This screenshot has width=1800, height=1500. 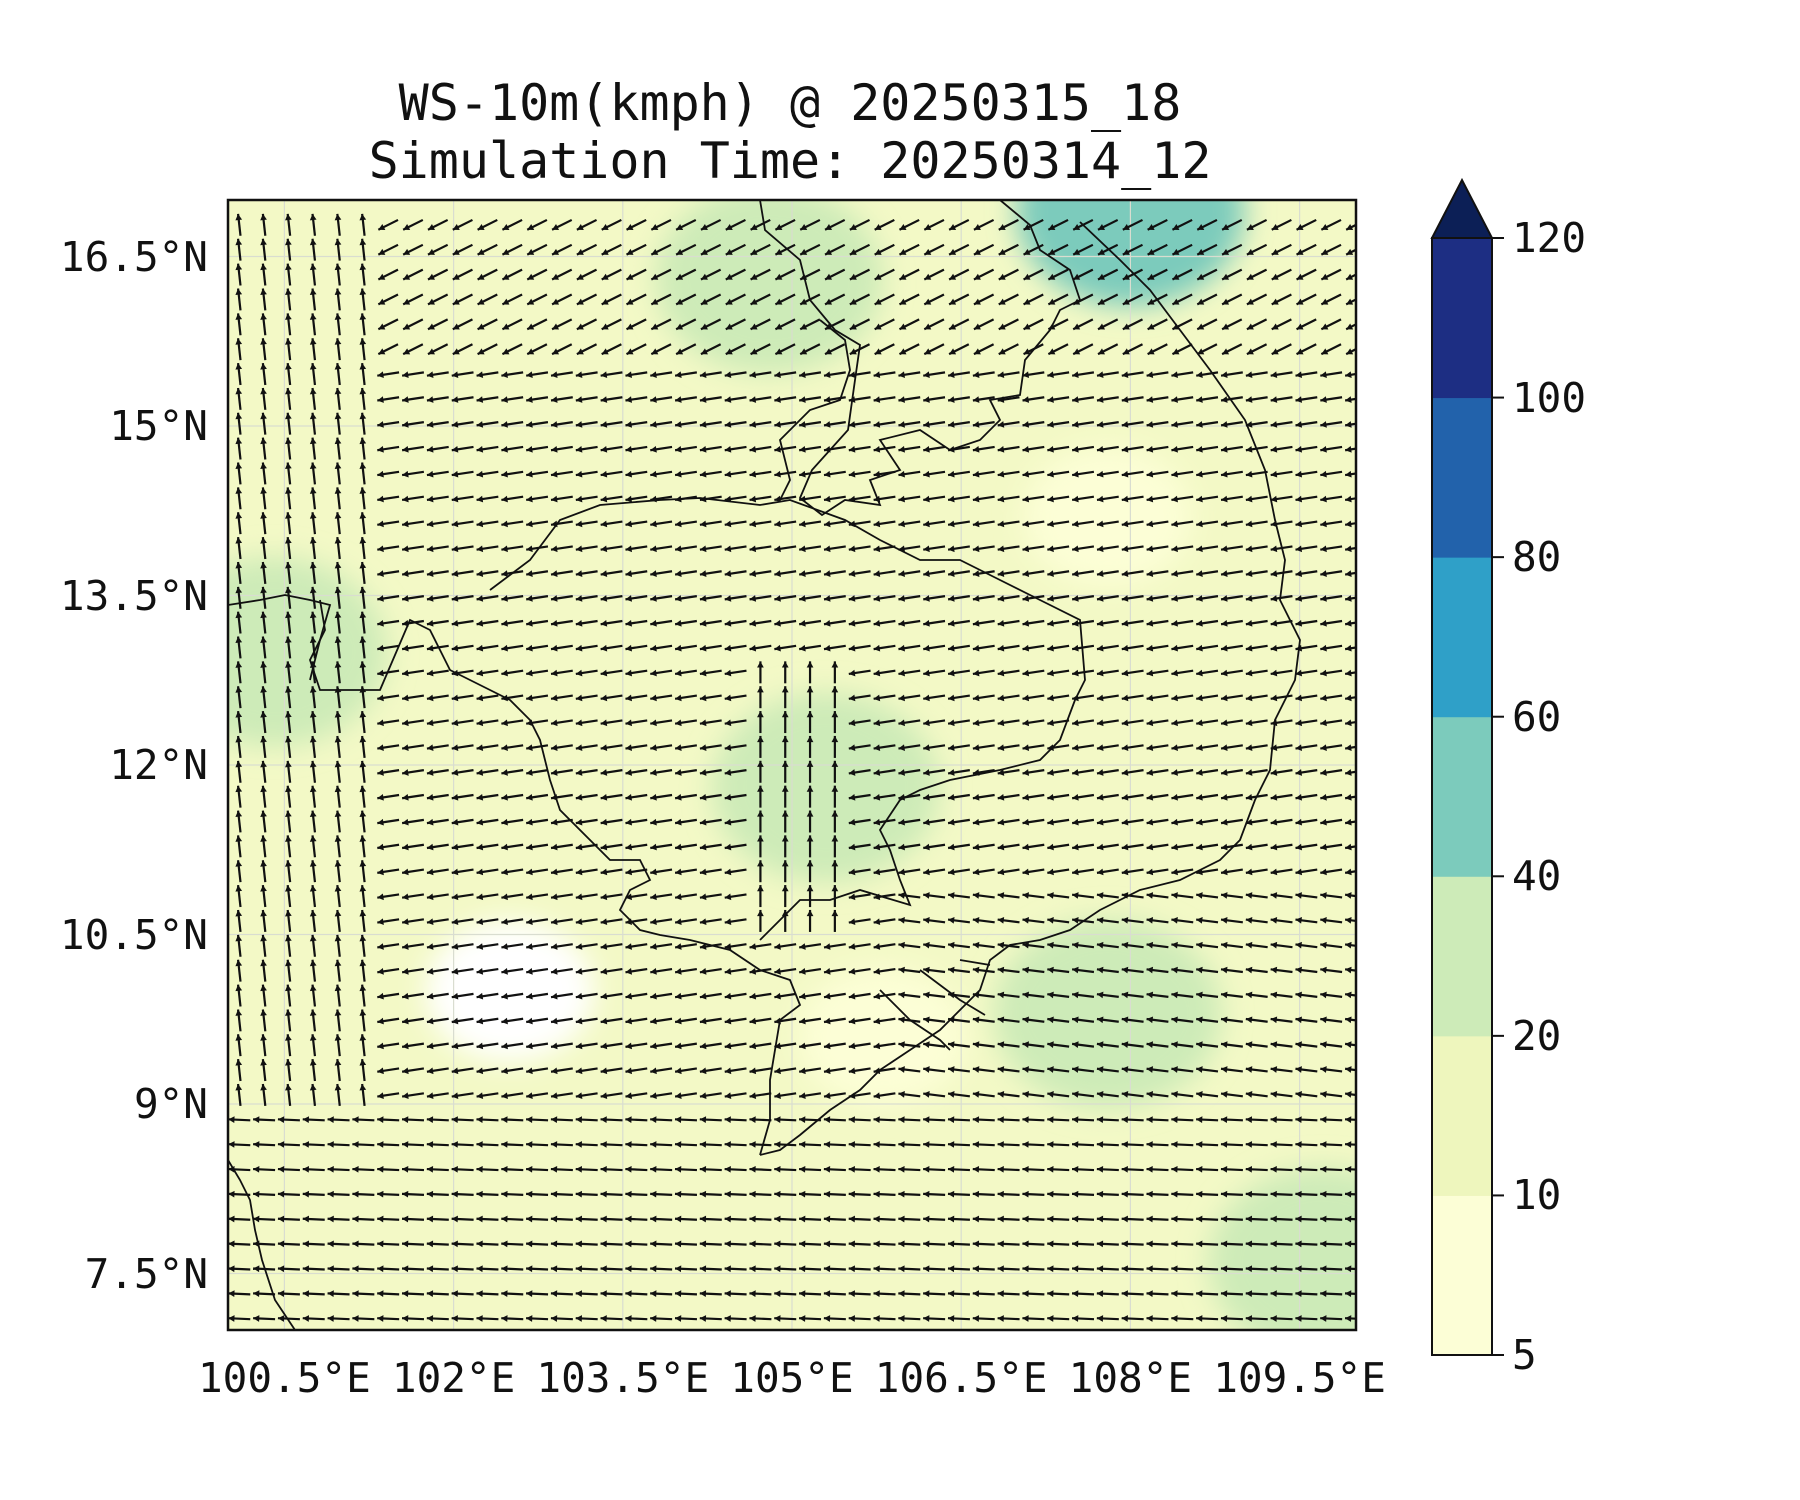 I want to click on lon-tick-label: 106.5°E, so click(x=961, y=1378).